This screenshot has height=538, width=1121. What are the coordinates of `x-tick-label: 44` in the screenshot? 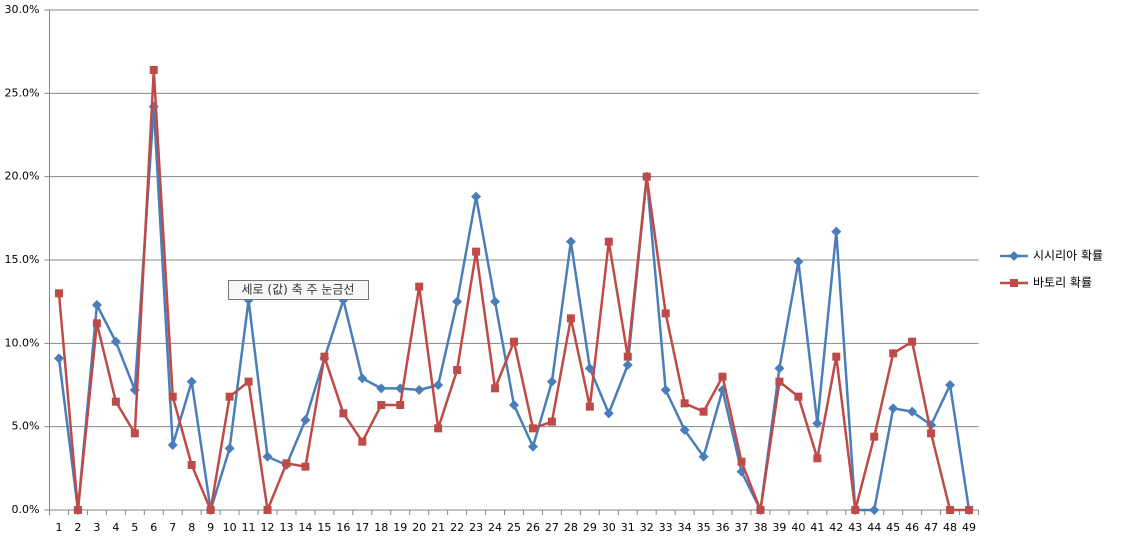 It's located at (874, 527).